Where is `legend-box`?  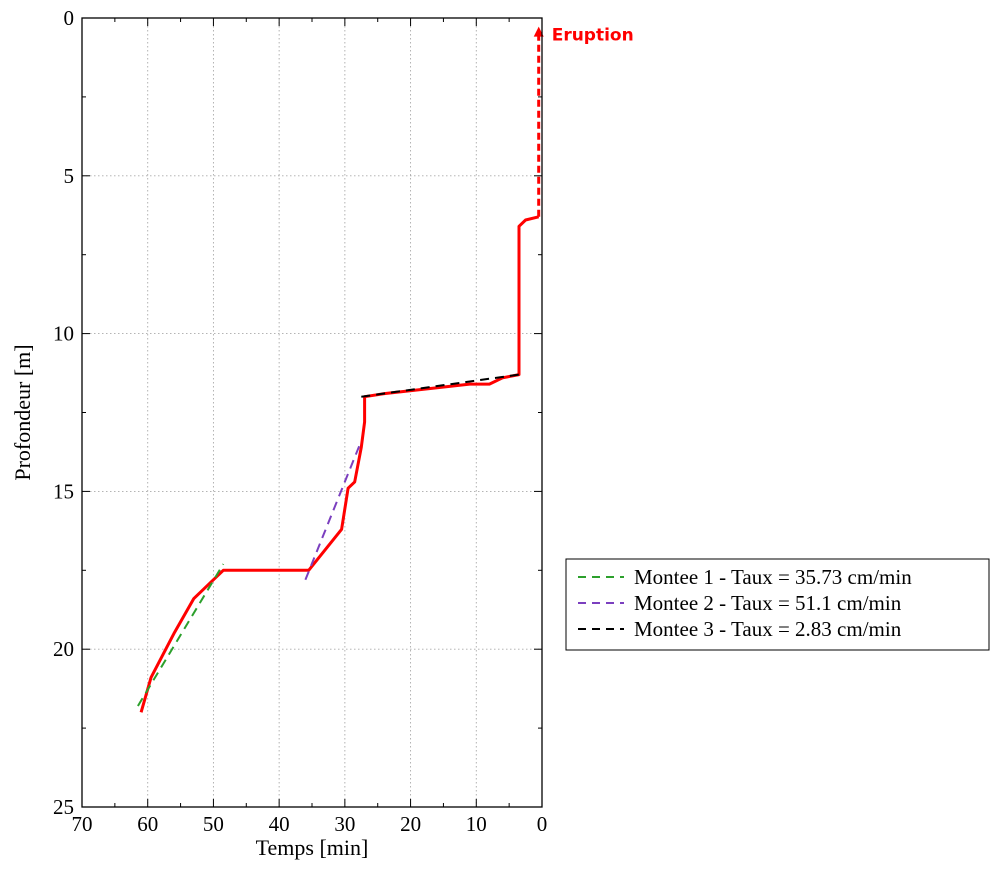
legend-box is located at coordinates (777, 604).